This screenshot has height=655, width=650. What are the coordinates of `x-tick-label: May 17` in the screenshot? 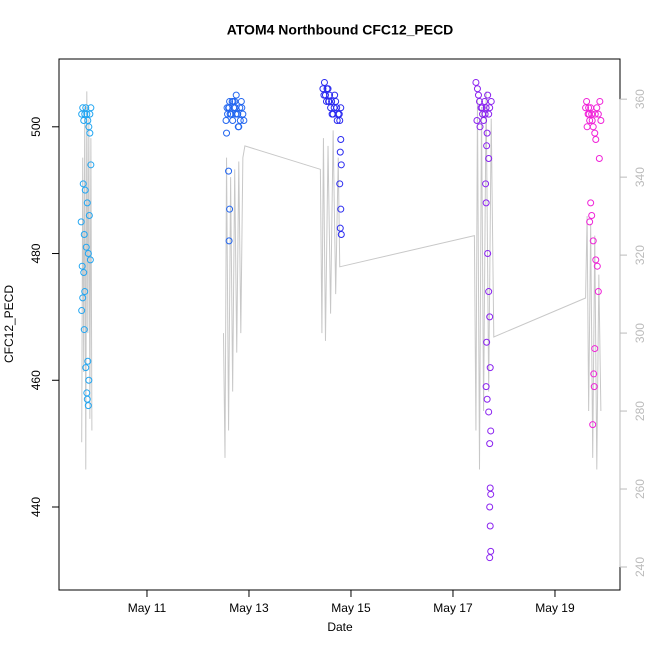 It's located at (453, 608).